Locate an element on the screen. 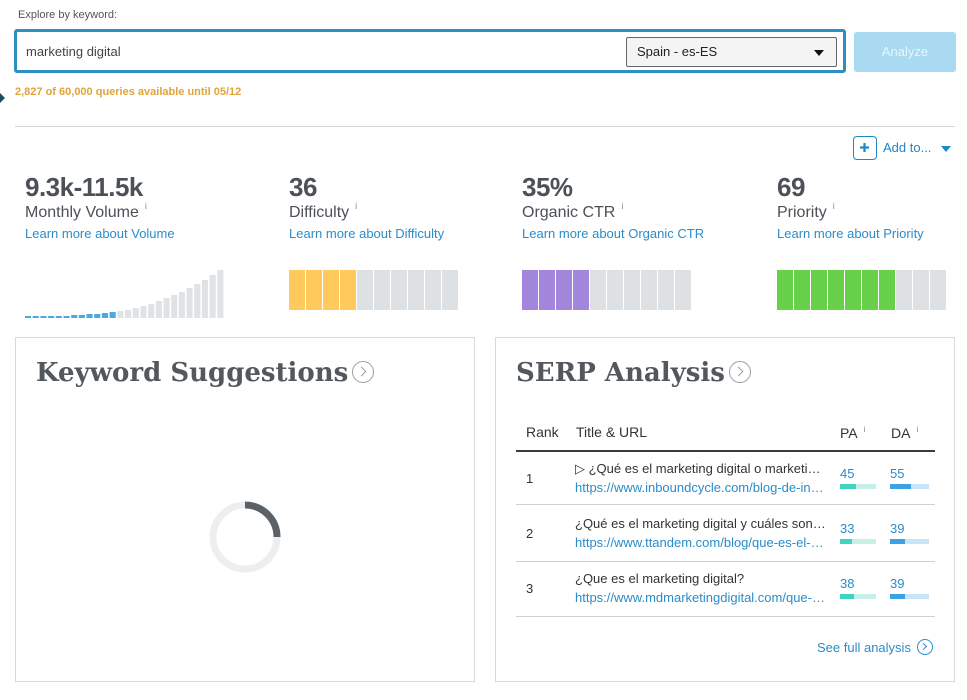 Image resolution: width=967 pixels, height=700 pixels. difficulty-learn-more-link: Learn more about Difficulty is located at coordinates (367, 233).